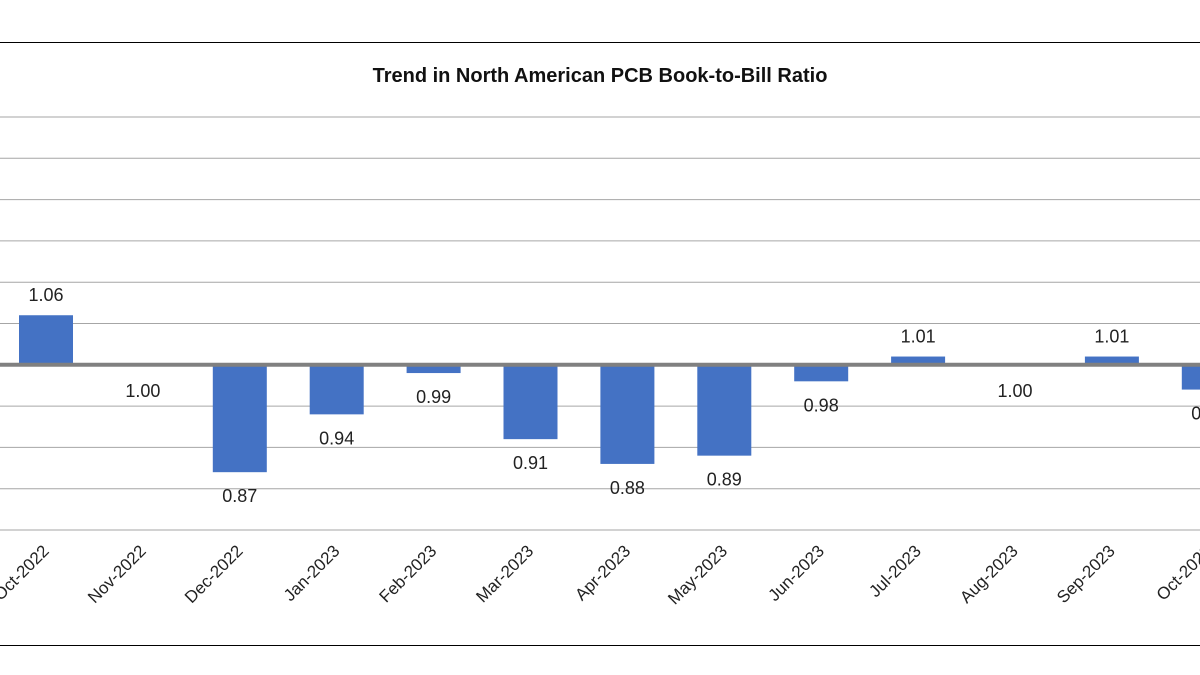 The image size is (1200, 675). What do you see at coordinates (1195, 414) in the screenshot?
I see `value-label: 0.97` at bounding box center [1195, 414].